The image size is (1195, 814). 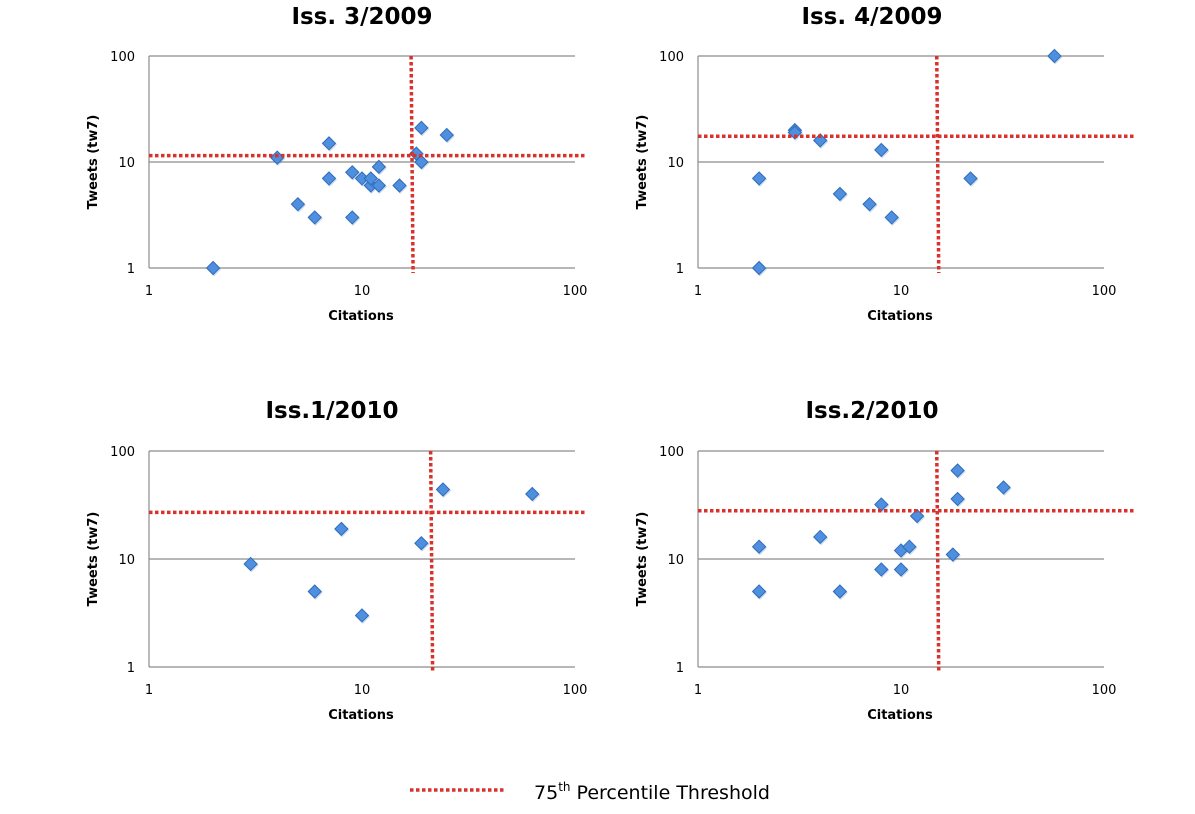 I want to click on chart-title: Iss. 3/2009, so click(x=361, y=17).